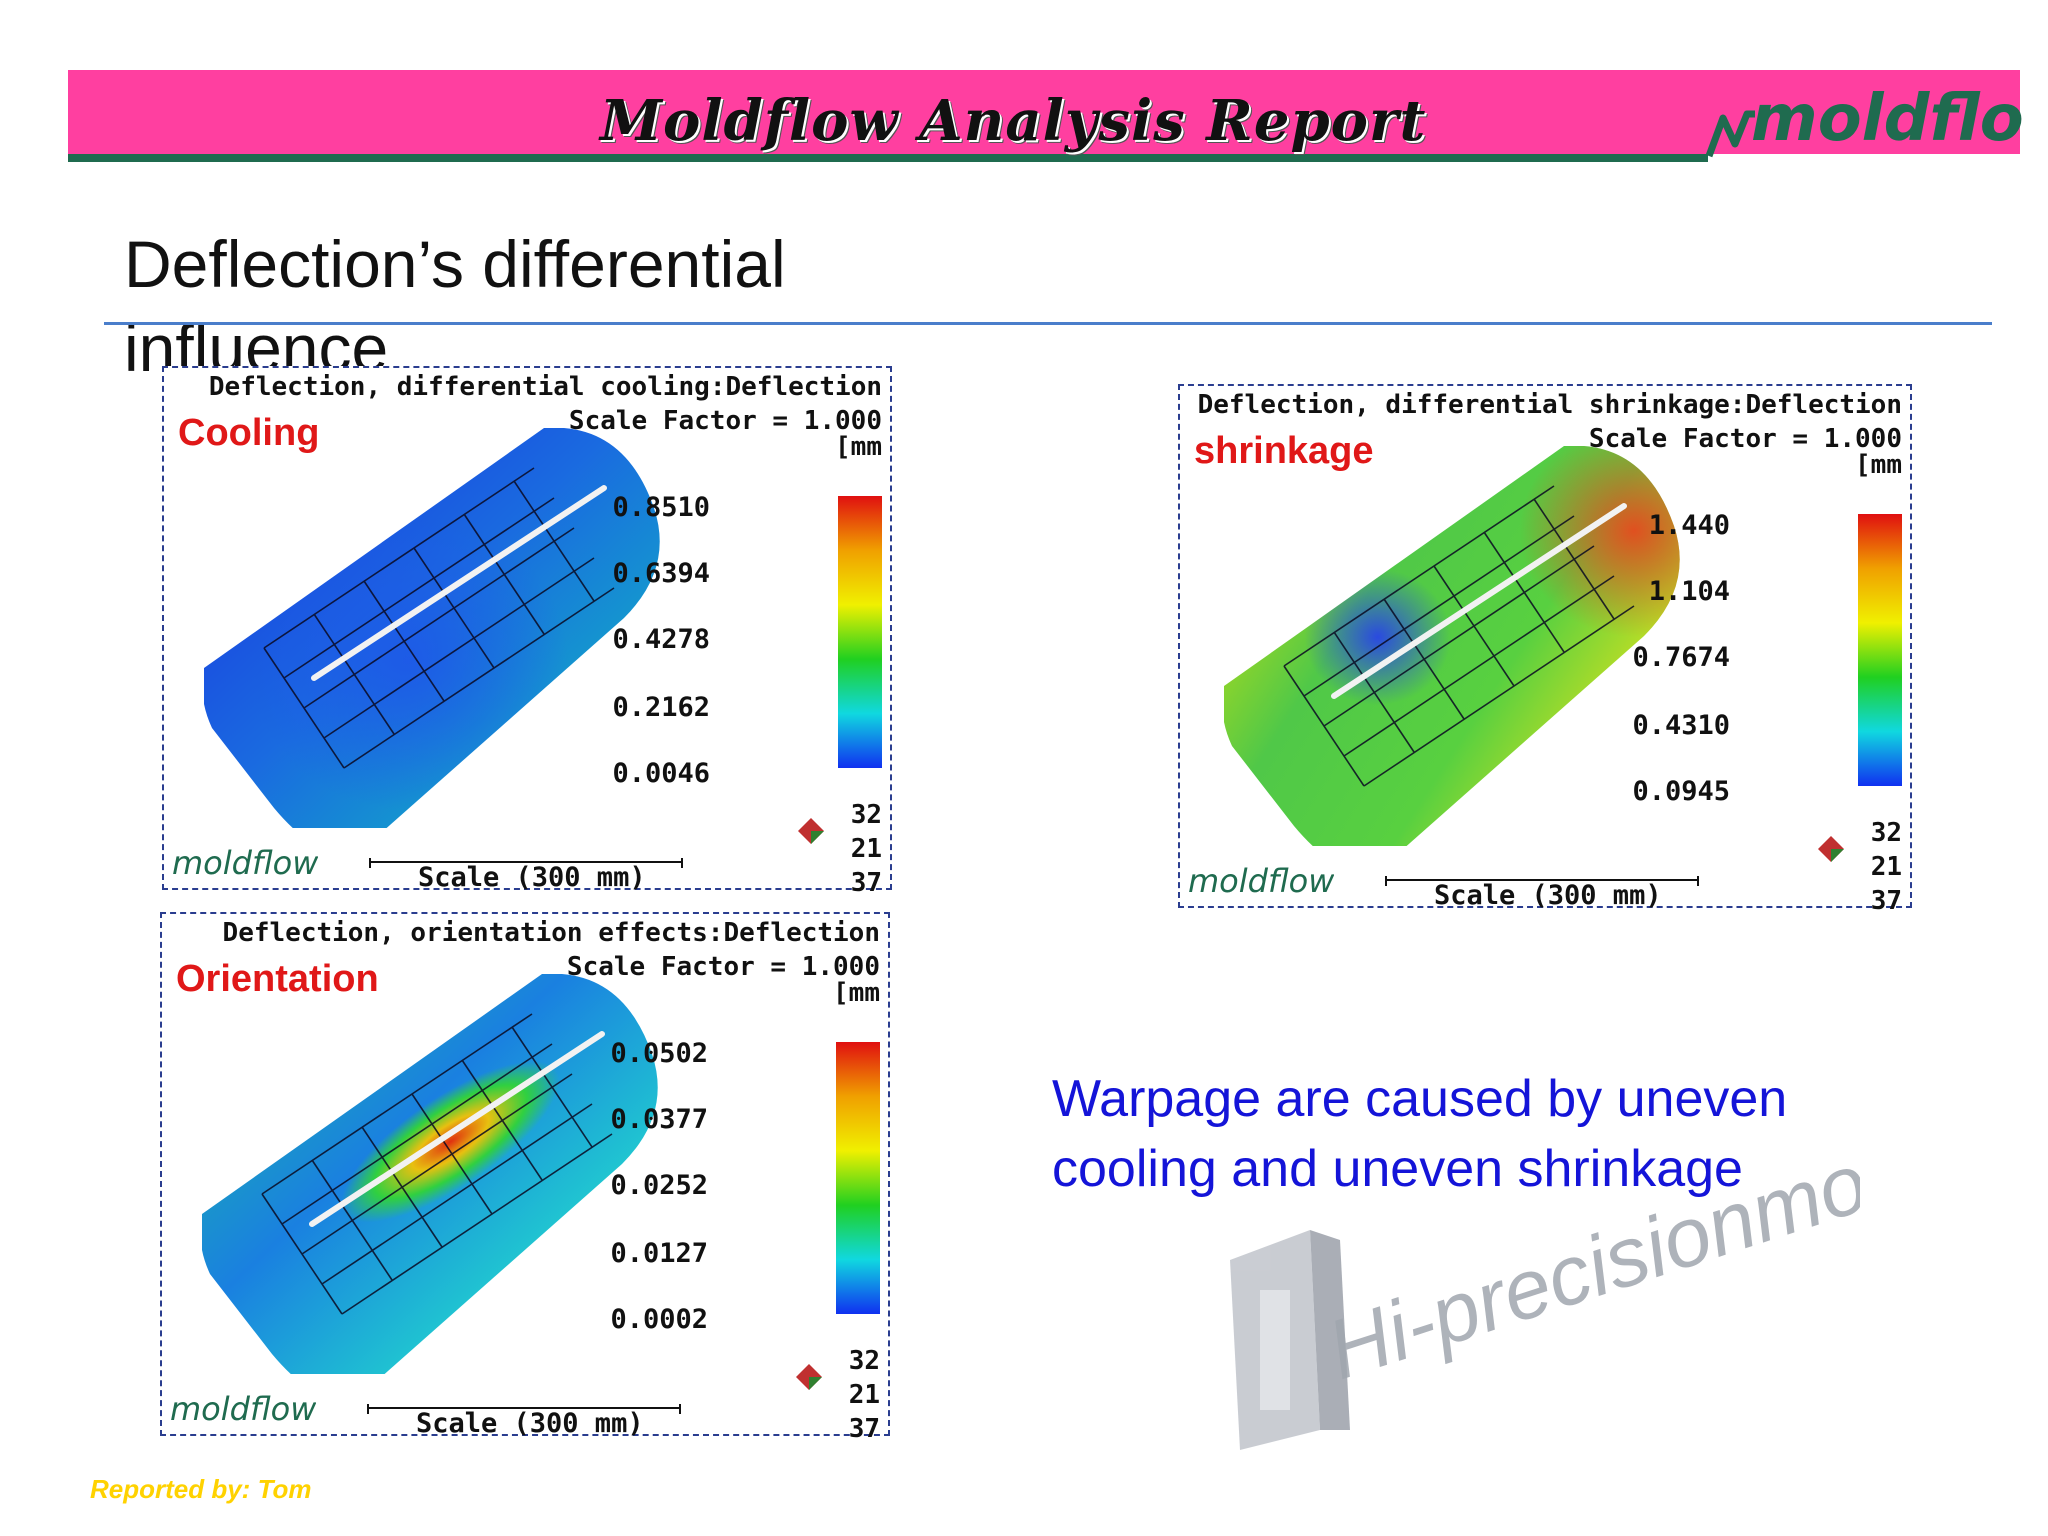  I want to click on shrinkage-deflection-plot, so click(1452, 646).